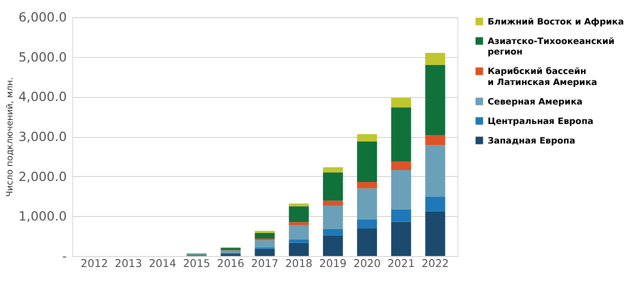 The width and height of the screenshot is (629, 293). What do you see at coordinates (535, 102) in the screenshot?
I see `legend-label: Северная Америка` at bounding box center [535, 102].